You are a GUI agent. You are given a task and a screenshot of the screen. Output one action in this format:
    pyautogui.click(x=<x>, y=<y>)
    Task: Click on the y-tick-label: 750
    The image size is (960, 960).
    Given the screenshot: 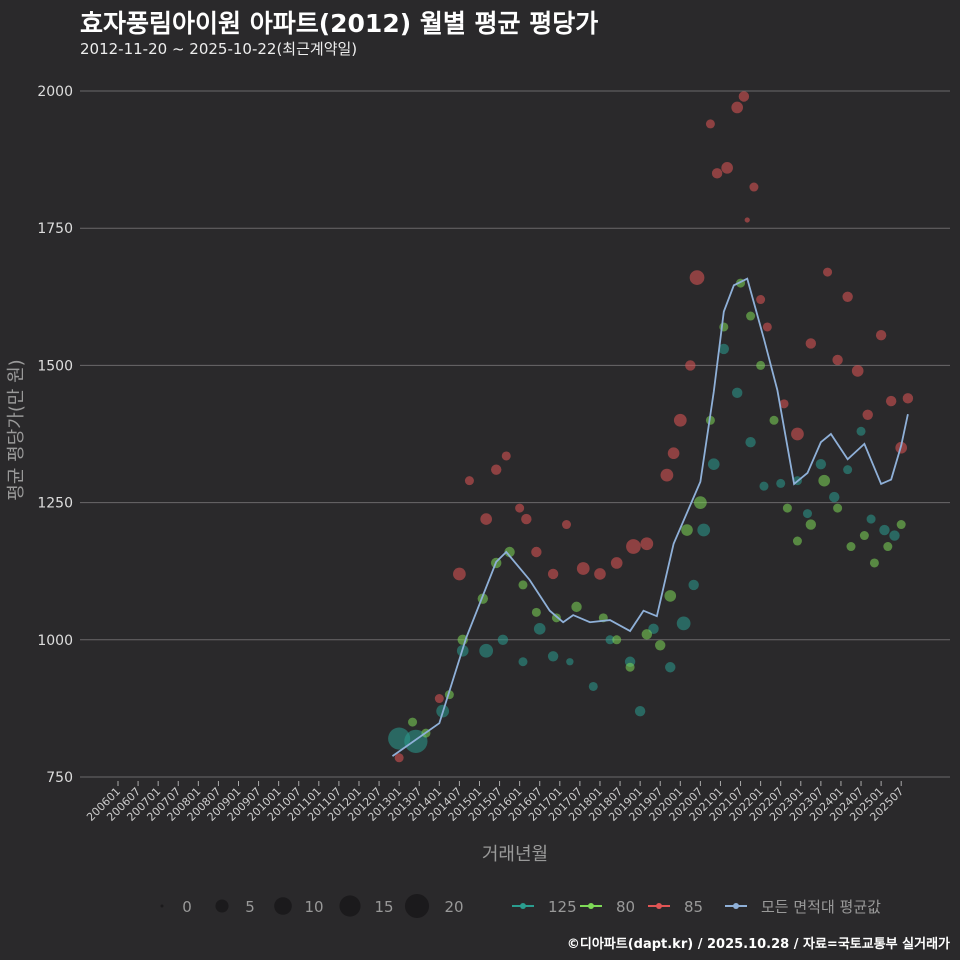 What is the action you would take?
    pyautogui.click(x=59, y=778)
    